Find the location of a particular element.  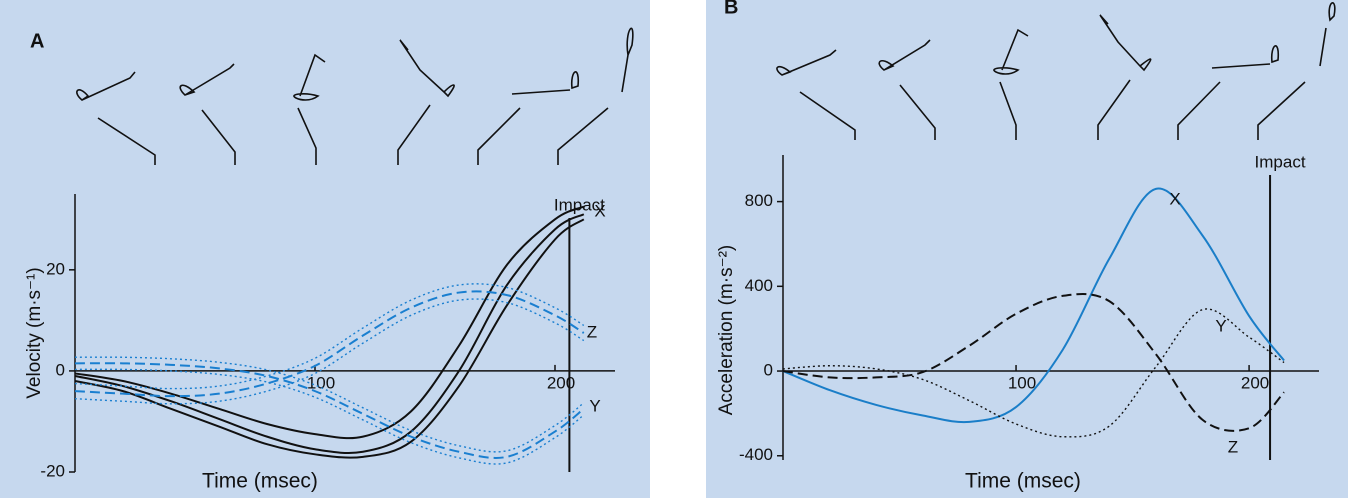

y-tick-label: 20 is located at coordinates (55, 268).